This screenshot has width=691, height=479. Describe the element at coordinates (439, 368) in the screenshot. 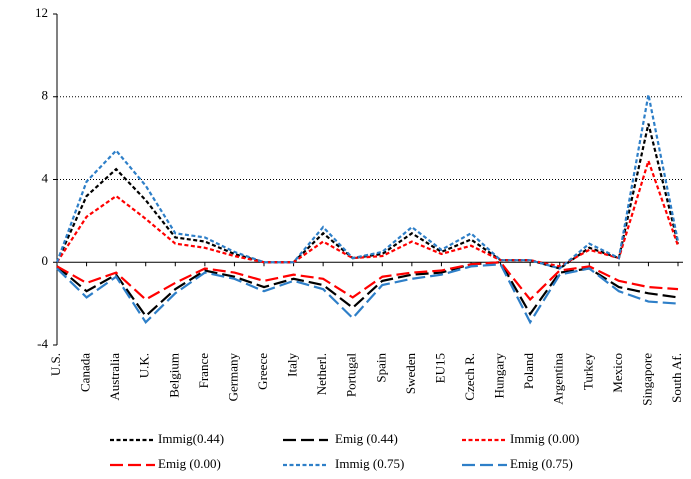

I see `x-tick-label: EU15` at that location.